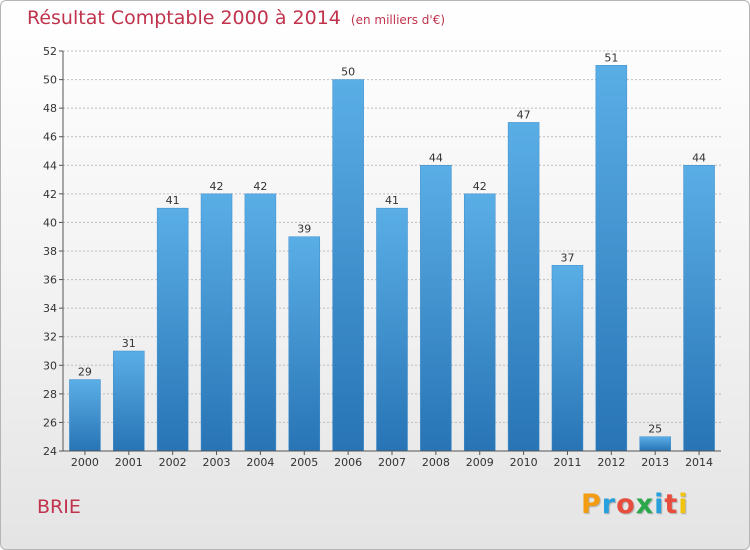 The width and height of the screenshot is (750, 550). What do you see at coordinates (699, 462) in the screenshot?
I see `x-tick-label: 2014` at bounding box center [699, 462].